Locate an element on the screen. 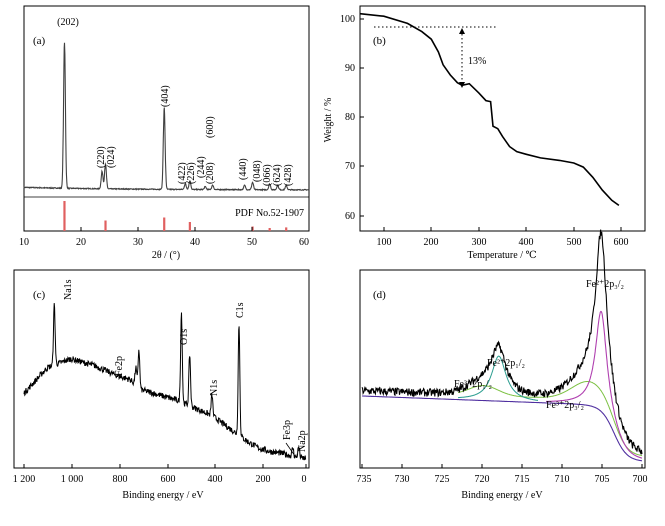 The width and height of the screenshot is (665, 526). panel-b-x-axis: 100 200 300 400 500 600 Temperature / ℃ is located at coordinates (503, 244).